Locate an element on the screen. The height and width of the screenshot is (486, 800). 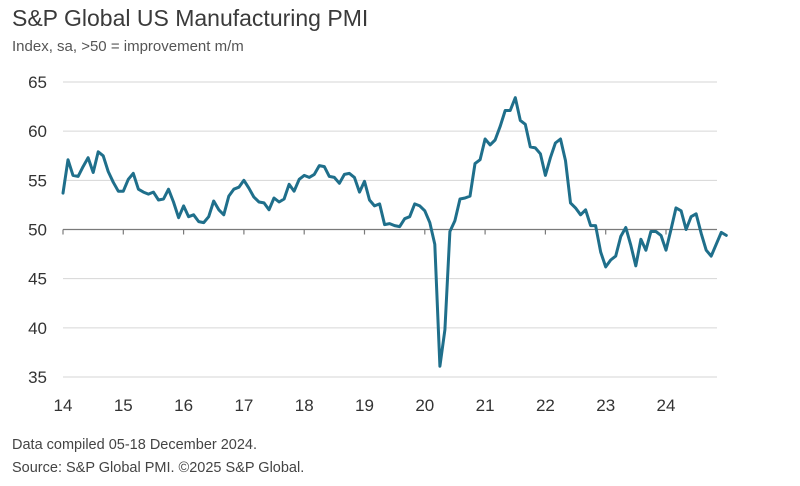
x-tick-label: 20 is located at coordinates (424, 405).